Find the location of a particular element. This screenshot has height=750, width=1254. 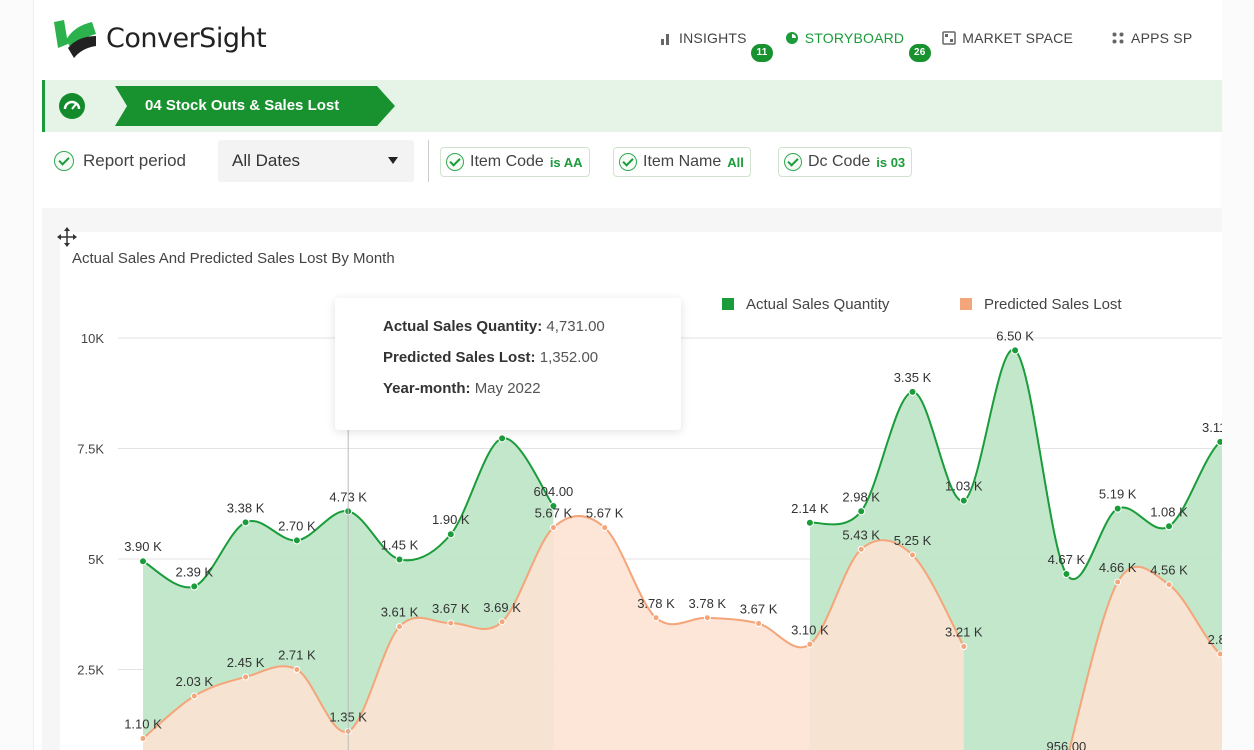

move-icon is located at coordinates (67, 237).